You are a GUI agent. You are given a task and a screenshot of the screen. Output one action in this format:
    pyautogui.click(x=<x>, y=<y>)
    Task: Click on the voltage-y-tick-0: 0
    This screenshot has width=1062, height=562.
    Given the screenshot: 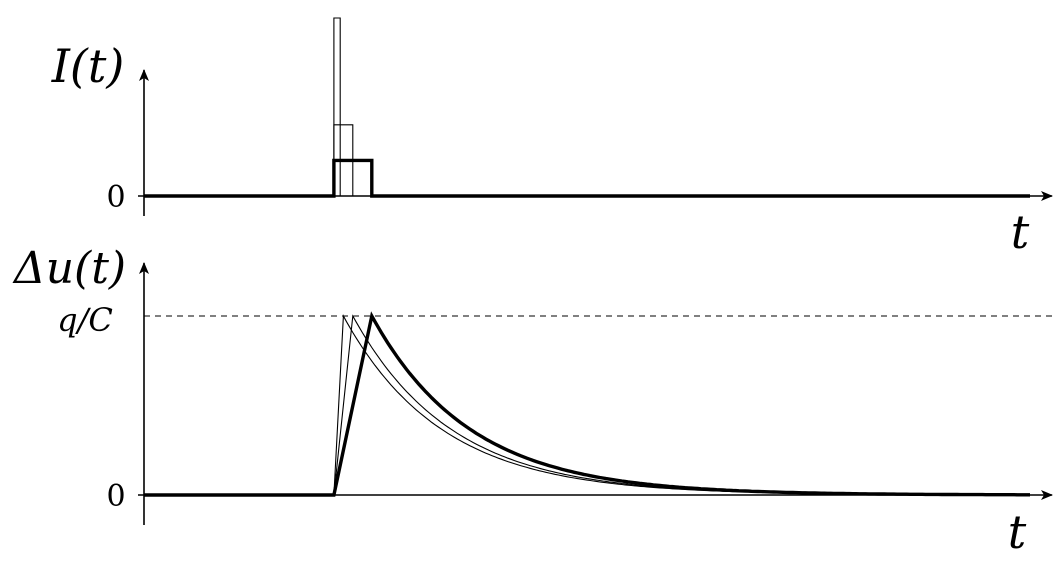 What is the action you would take?
    pyautogui.click(x=115, y=496)
    